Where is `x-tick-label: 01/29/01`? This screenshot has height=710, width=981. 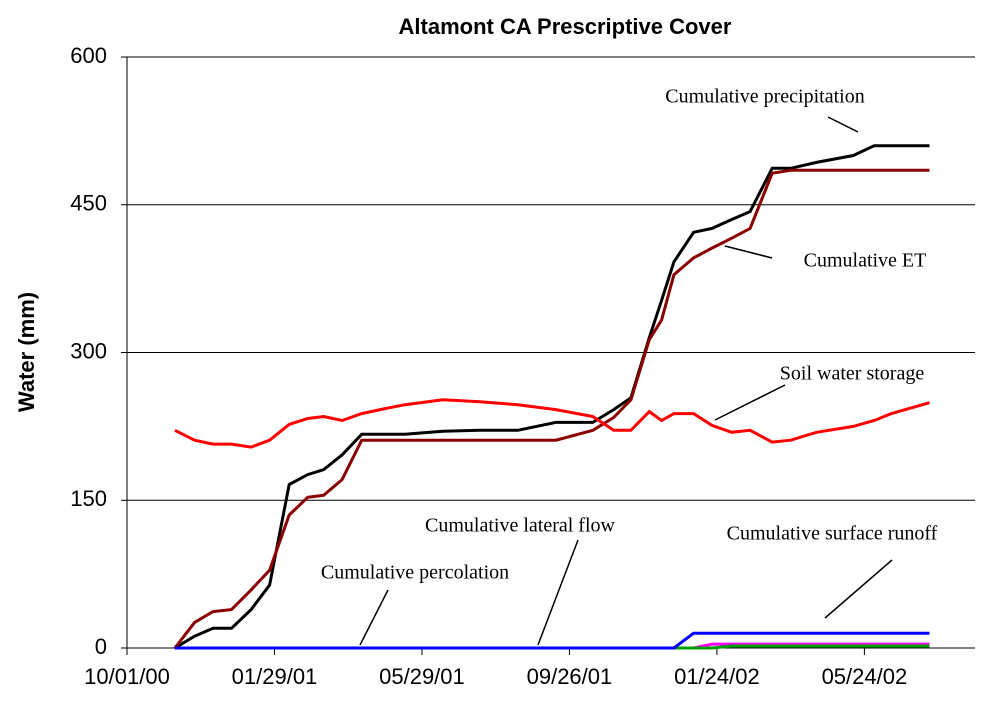
x-tick-label: 01/29/01 is located at coordinates (275, 676).